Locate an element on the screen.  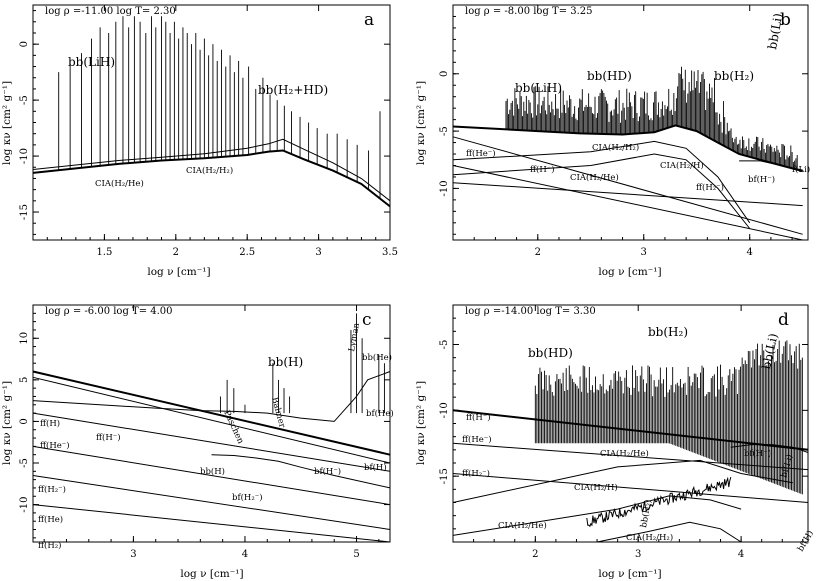
panel-c-header: log ρ = -6.00 log T= 4.00 is located at coordinates (109, 311).